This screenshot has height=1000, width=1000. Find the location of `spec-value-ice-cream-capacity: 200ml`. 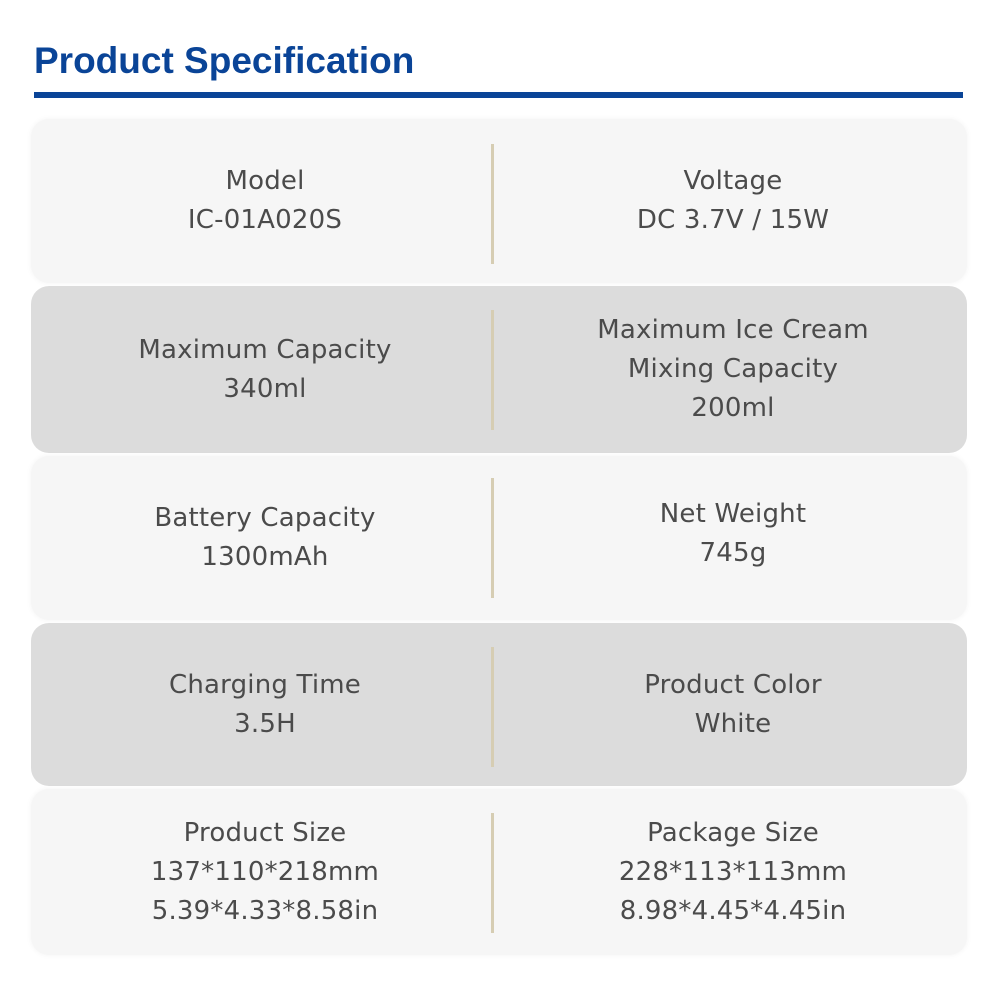

spec-value-ice-cream-capacity: 200ml is located at coordinates (733, 408).